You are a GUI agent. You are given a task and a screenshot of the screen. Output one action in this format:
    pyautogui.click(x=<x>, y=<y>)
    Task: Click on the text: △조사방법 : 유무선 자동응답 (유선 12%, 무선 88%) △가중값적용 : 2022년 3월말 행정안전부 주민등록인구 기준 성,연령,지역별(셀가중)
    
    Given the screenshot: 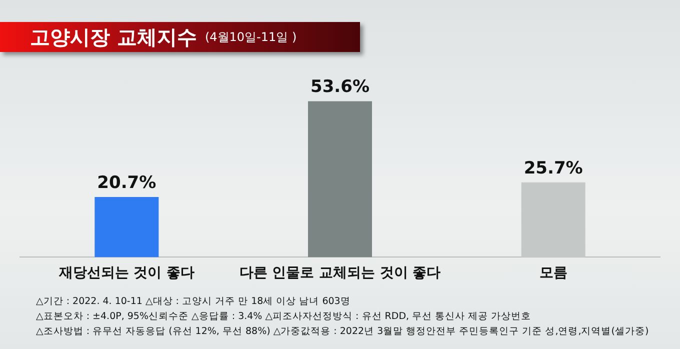 What is the action you would take?
    pyautogui.click(x=342, y=332)
    